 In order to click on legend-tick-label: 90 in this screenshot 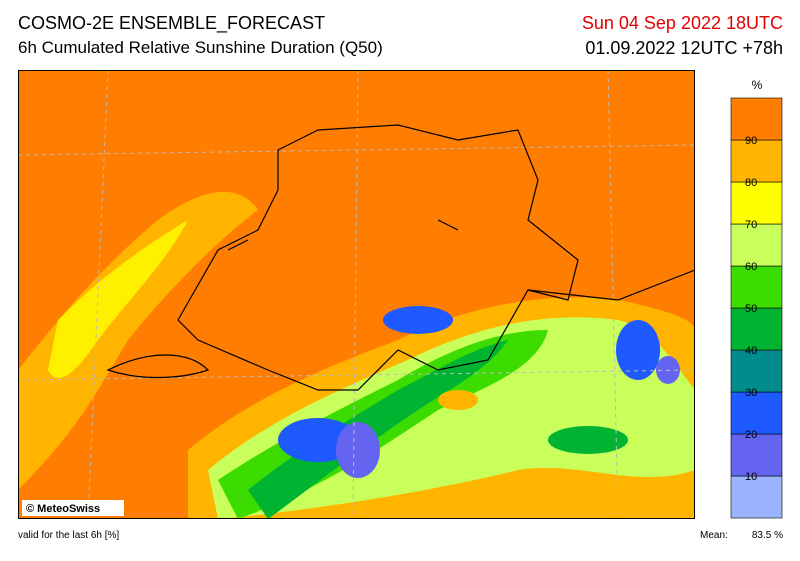, I will do `click(751, 141)`.